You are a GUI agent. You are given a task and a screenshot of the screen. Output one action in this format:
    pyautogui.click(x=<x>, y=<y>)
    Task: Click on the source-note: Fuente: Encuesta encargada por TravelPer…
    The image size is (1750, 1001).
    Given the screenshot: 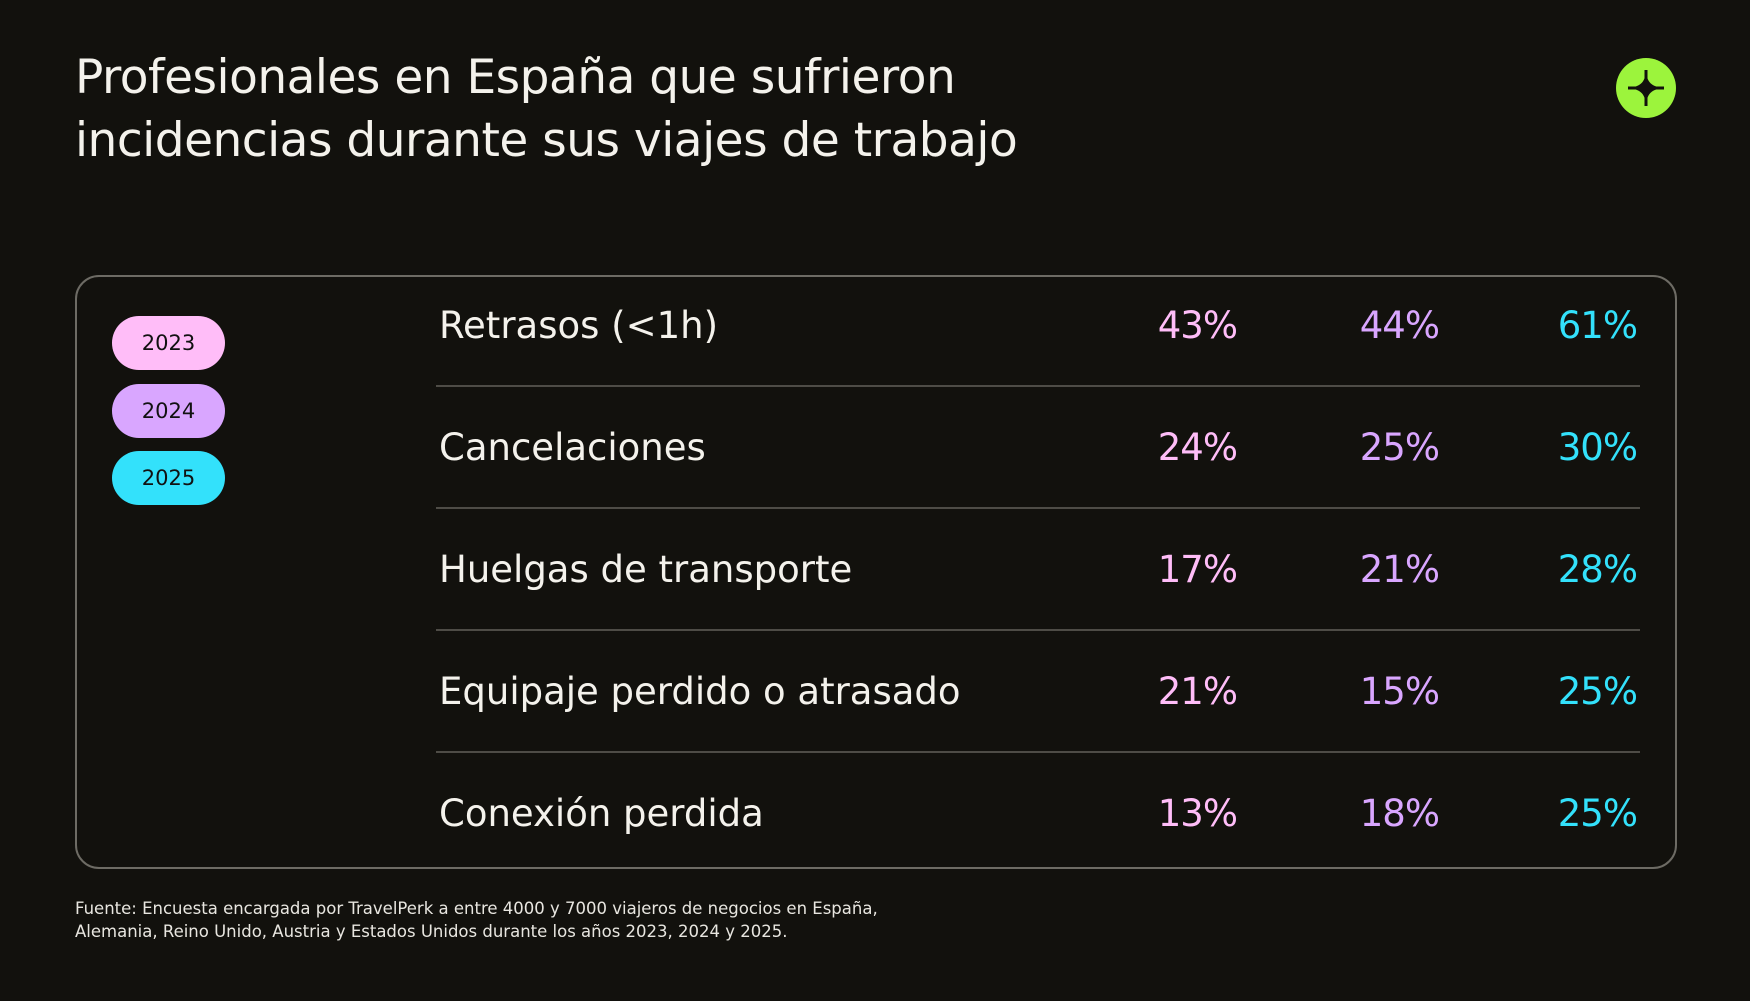 What is the action you would take?
    pyautogui.click(x=476, y=920)
    